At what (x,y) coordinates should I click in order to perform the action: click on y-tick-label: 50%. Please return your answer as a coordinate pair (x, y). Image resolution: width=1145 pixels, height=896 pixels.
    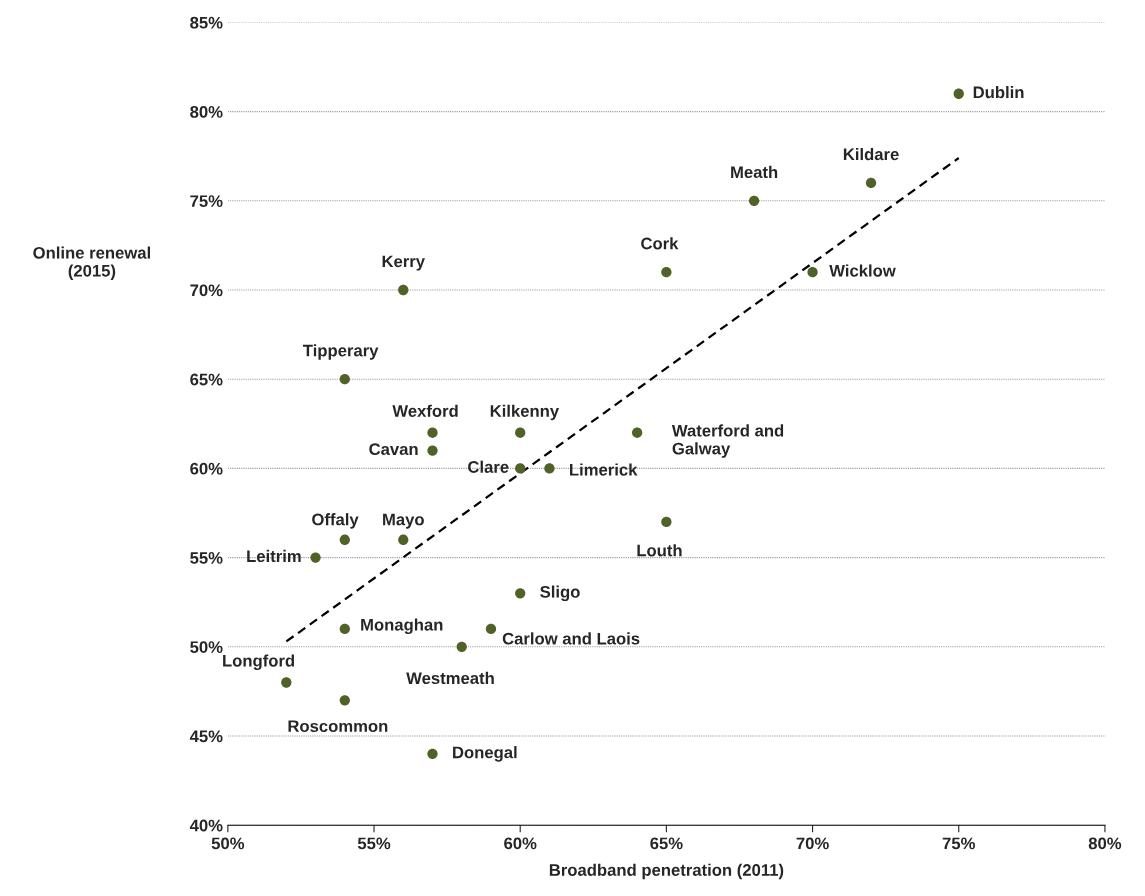
    Looking at the image, I should click on (206, 647).